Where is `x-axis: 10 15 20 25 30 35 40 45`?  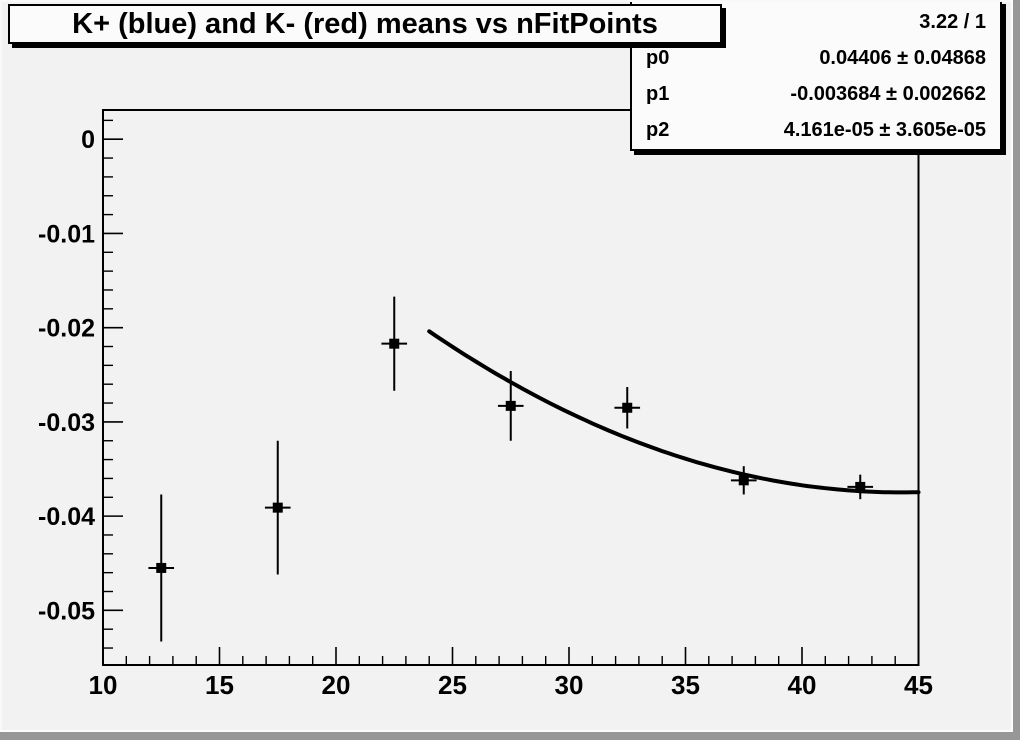 x-axis: 10 15 20 25 30 35 40 45 is located at coordinates (511, 673).